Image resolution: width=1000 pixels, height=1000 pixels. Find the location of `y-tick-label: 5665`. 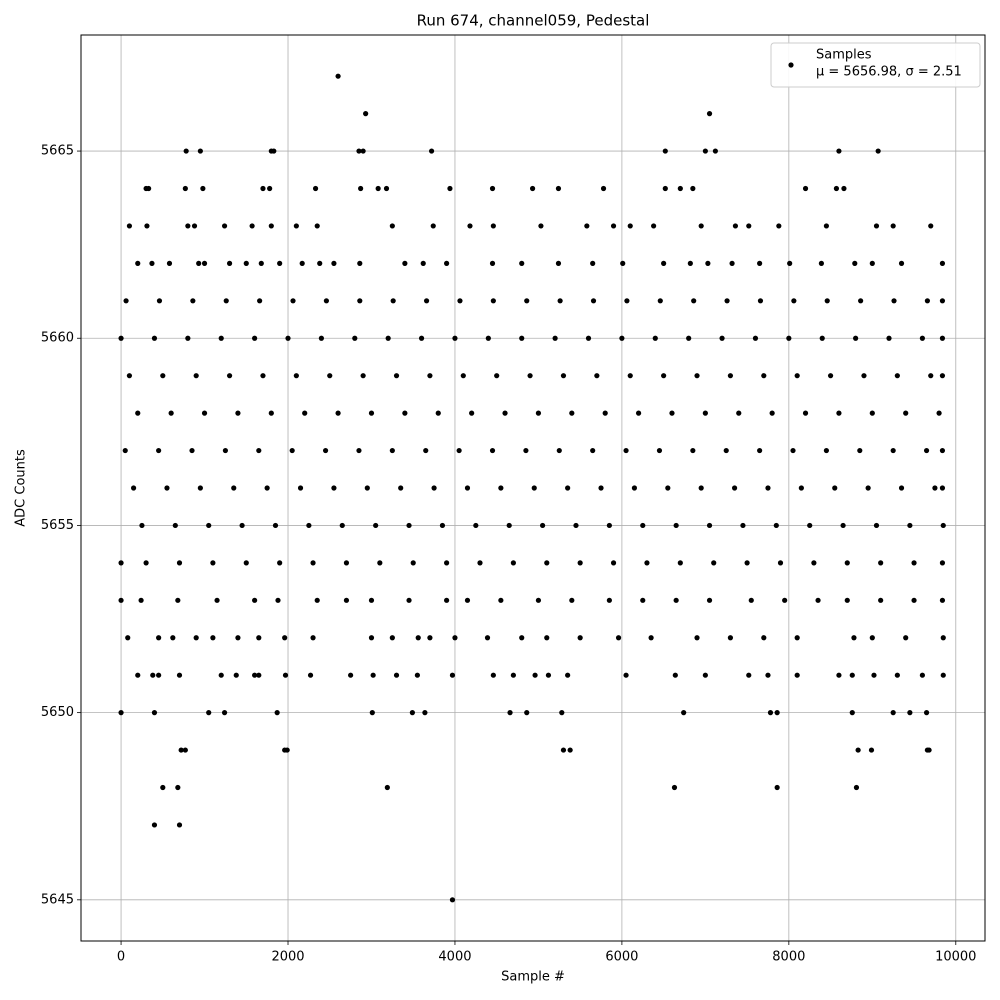

y-tick-label: 5665 is located at coordinates (57, 151).